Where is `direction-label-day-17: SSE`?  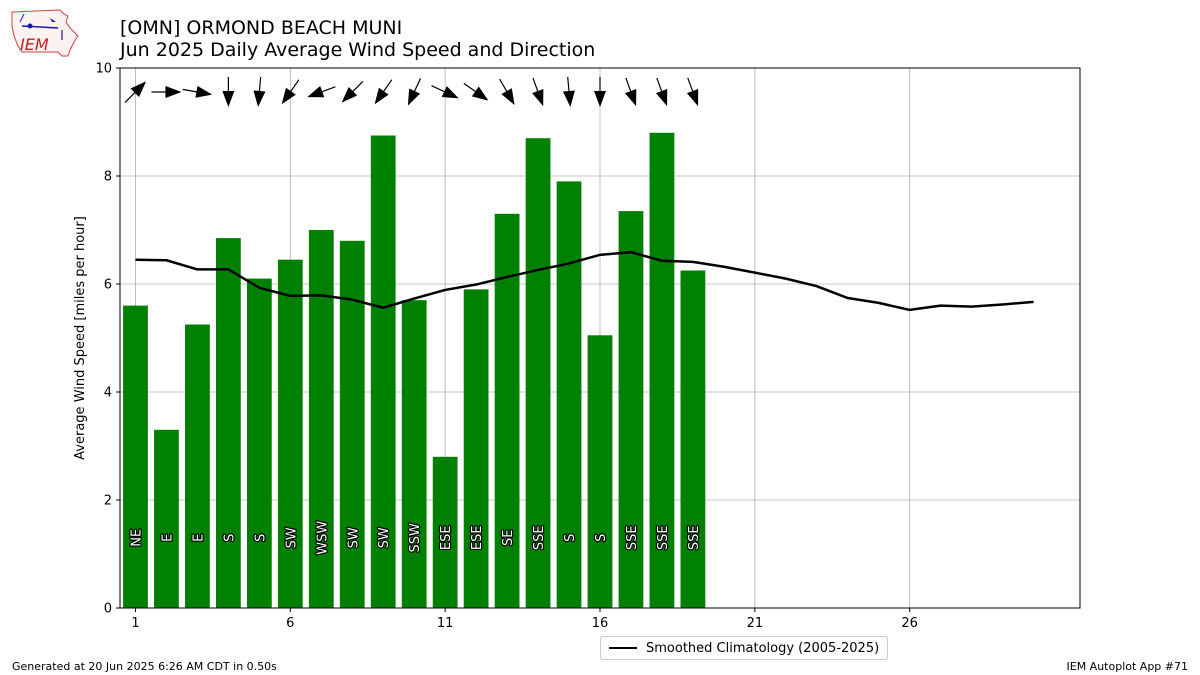
direction-label-day-17: SSE is located at coordinates (632, 537).